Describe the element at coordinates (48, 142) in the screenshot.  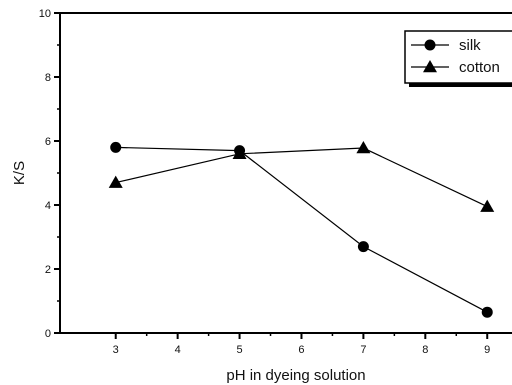
I see `y-tick-label: 6` at that location.